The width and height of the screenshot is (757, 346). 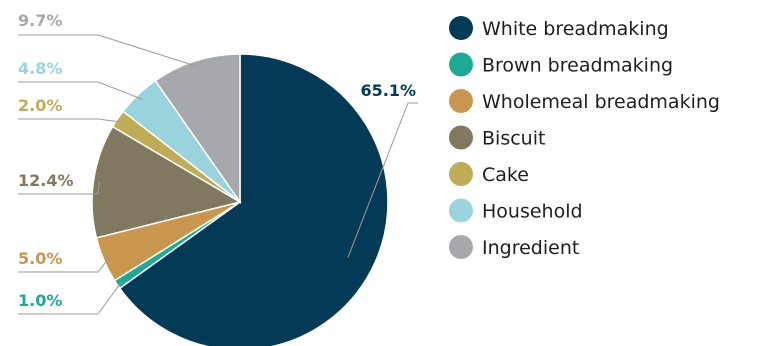 I want to click on pct-label-cake: 2.0%, so click(x=40, y=105).